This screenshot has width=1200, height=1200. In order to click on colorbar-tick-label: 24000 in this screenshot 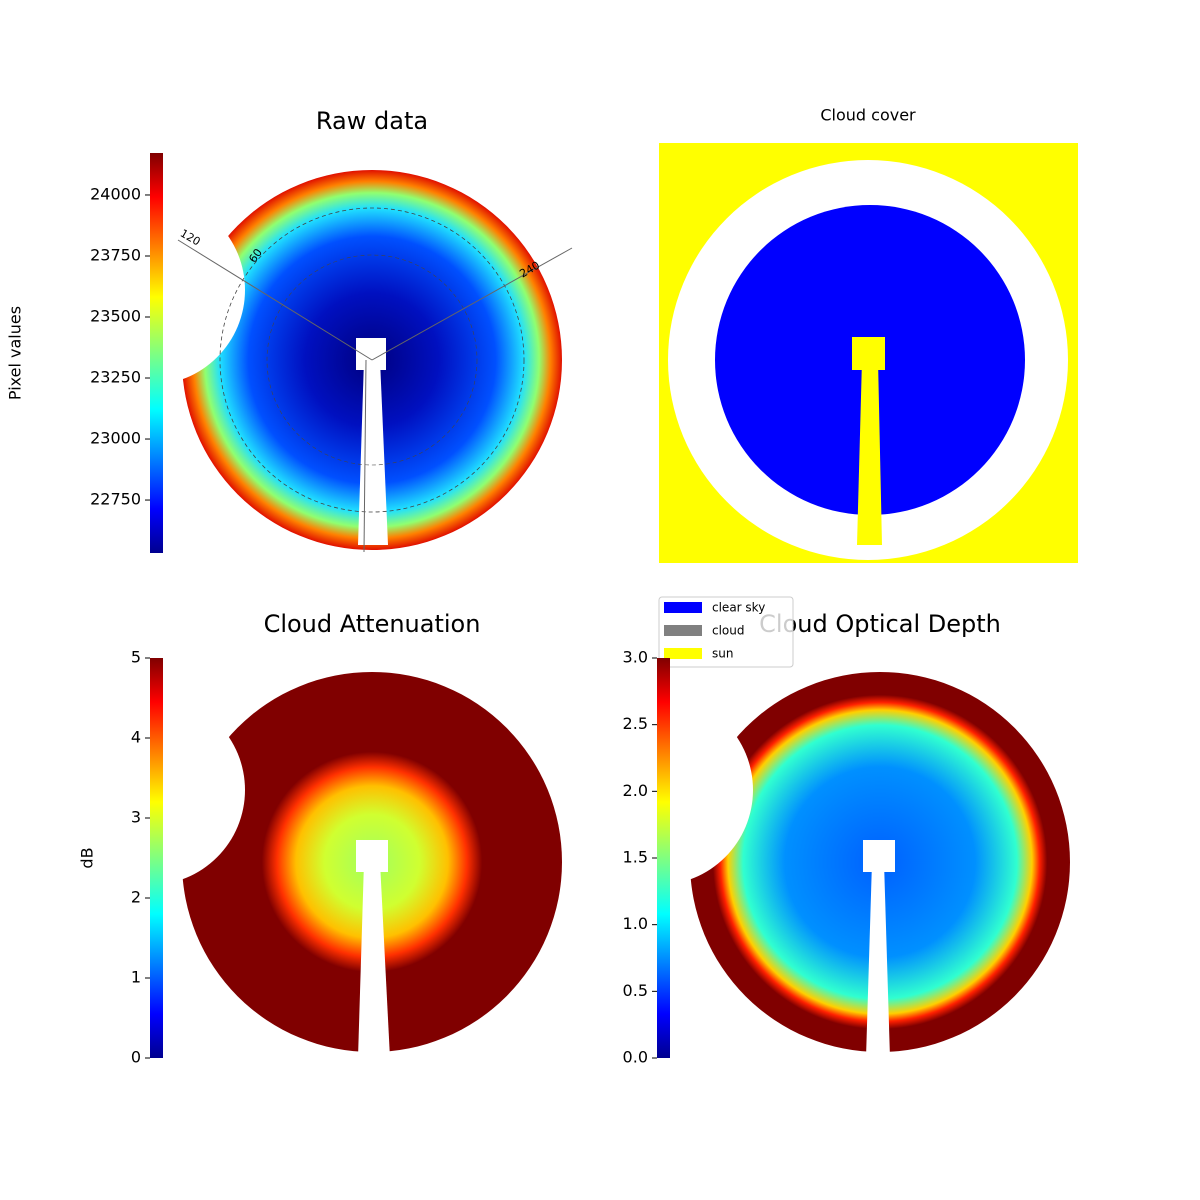, I will do `click(115, 193)`.